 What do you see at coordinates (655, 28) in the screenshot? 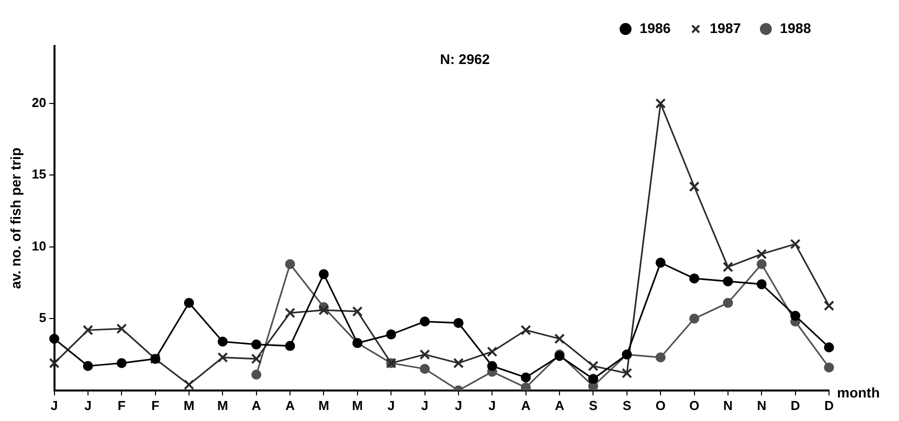
I see `legend-label: 1986` at bounding box center [655, 28].